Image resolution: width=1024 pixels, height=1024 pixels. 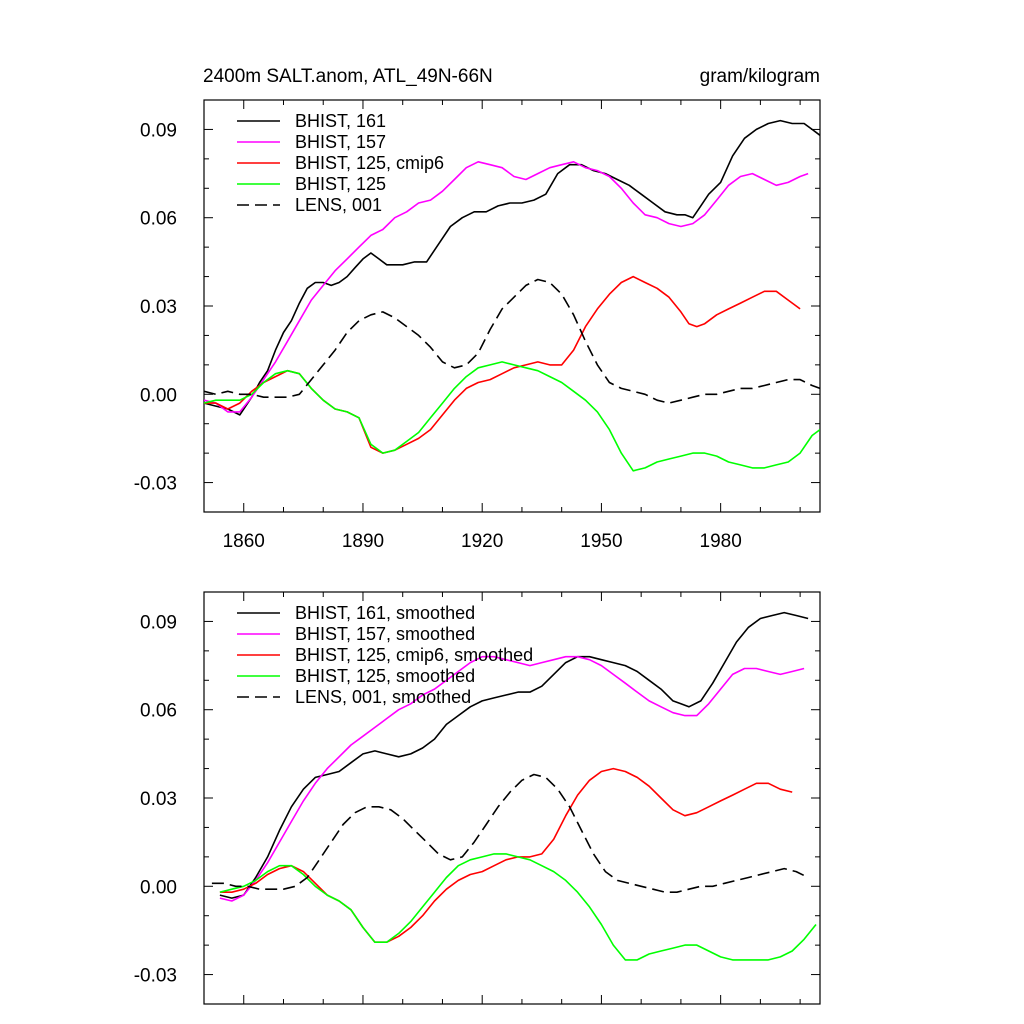 What do you see at coordinates (482, 541) in the screenshot?
I see `x-tick-label: 1920` at bounding box center [482, 541].